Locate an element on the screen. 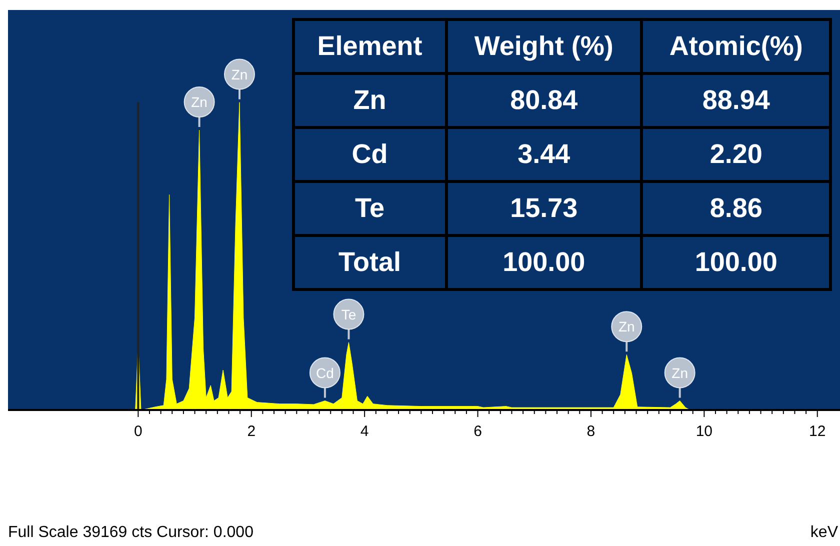 The width and height of the screenshot is (840, 546). category-label: Total is located at coordinates (370, 262).